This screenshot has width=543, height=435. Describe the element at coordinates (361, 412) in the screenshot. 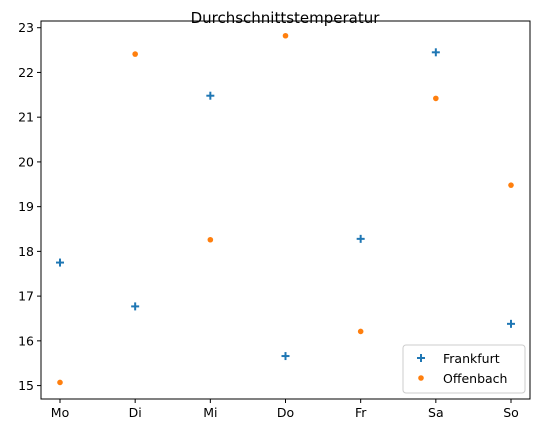

I see `x-tick-label: Fr` at that location.